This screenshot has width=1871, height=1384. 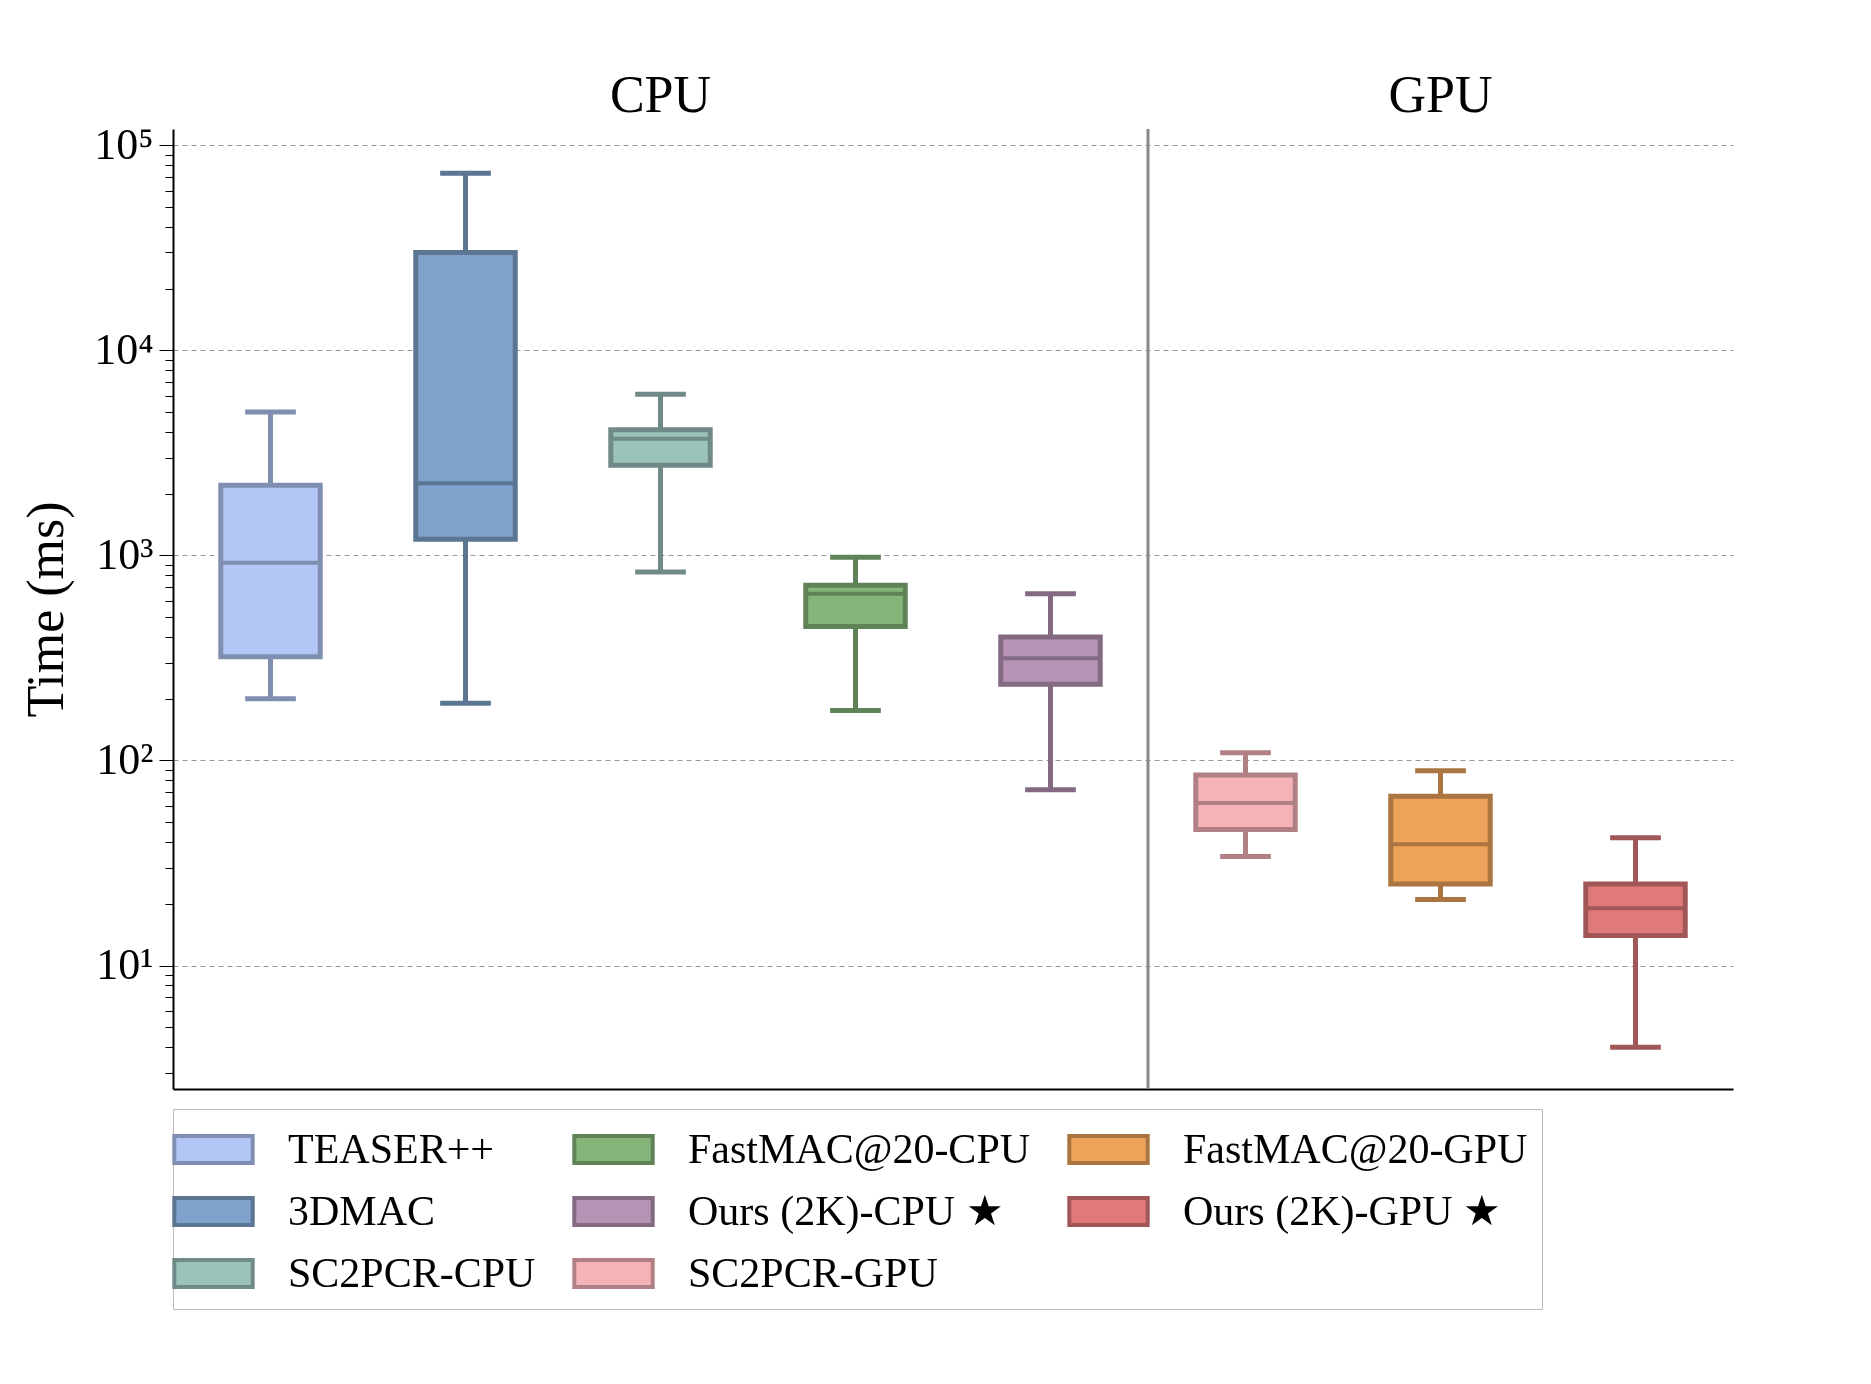 What do you see at coordinates (846, 1211) in the screenshot?
I see `legend-label: Ours (2K)-CPU ★` at bounding box center [846, 1211].